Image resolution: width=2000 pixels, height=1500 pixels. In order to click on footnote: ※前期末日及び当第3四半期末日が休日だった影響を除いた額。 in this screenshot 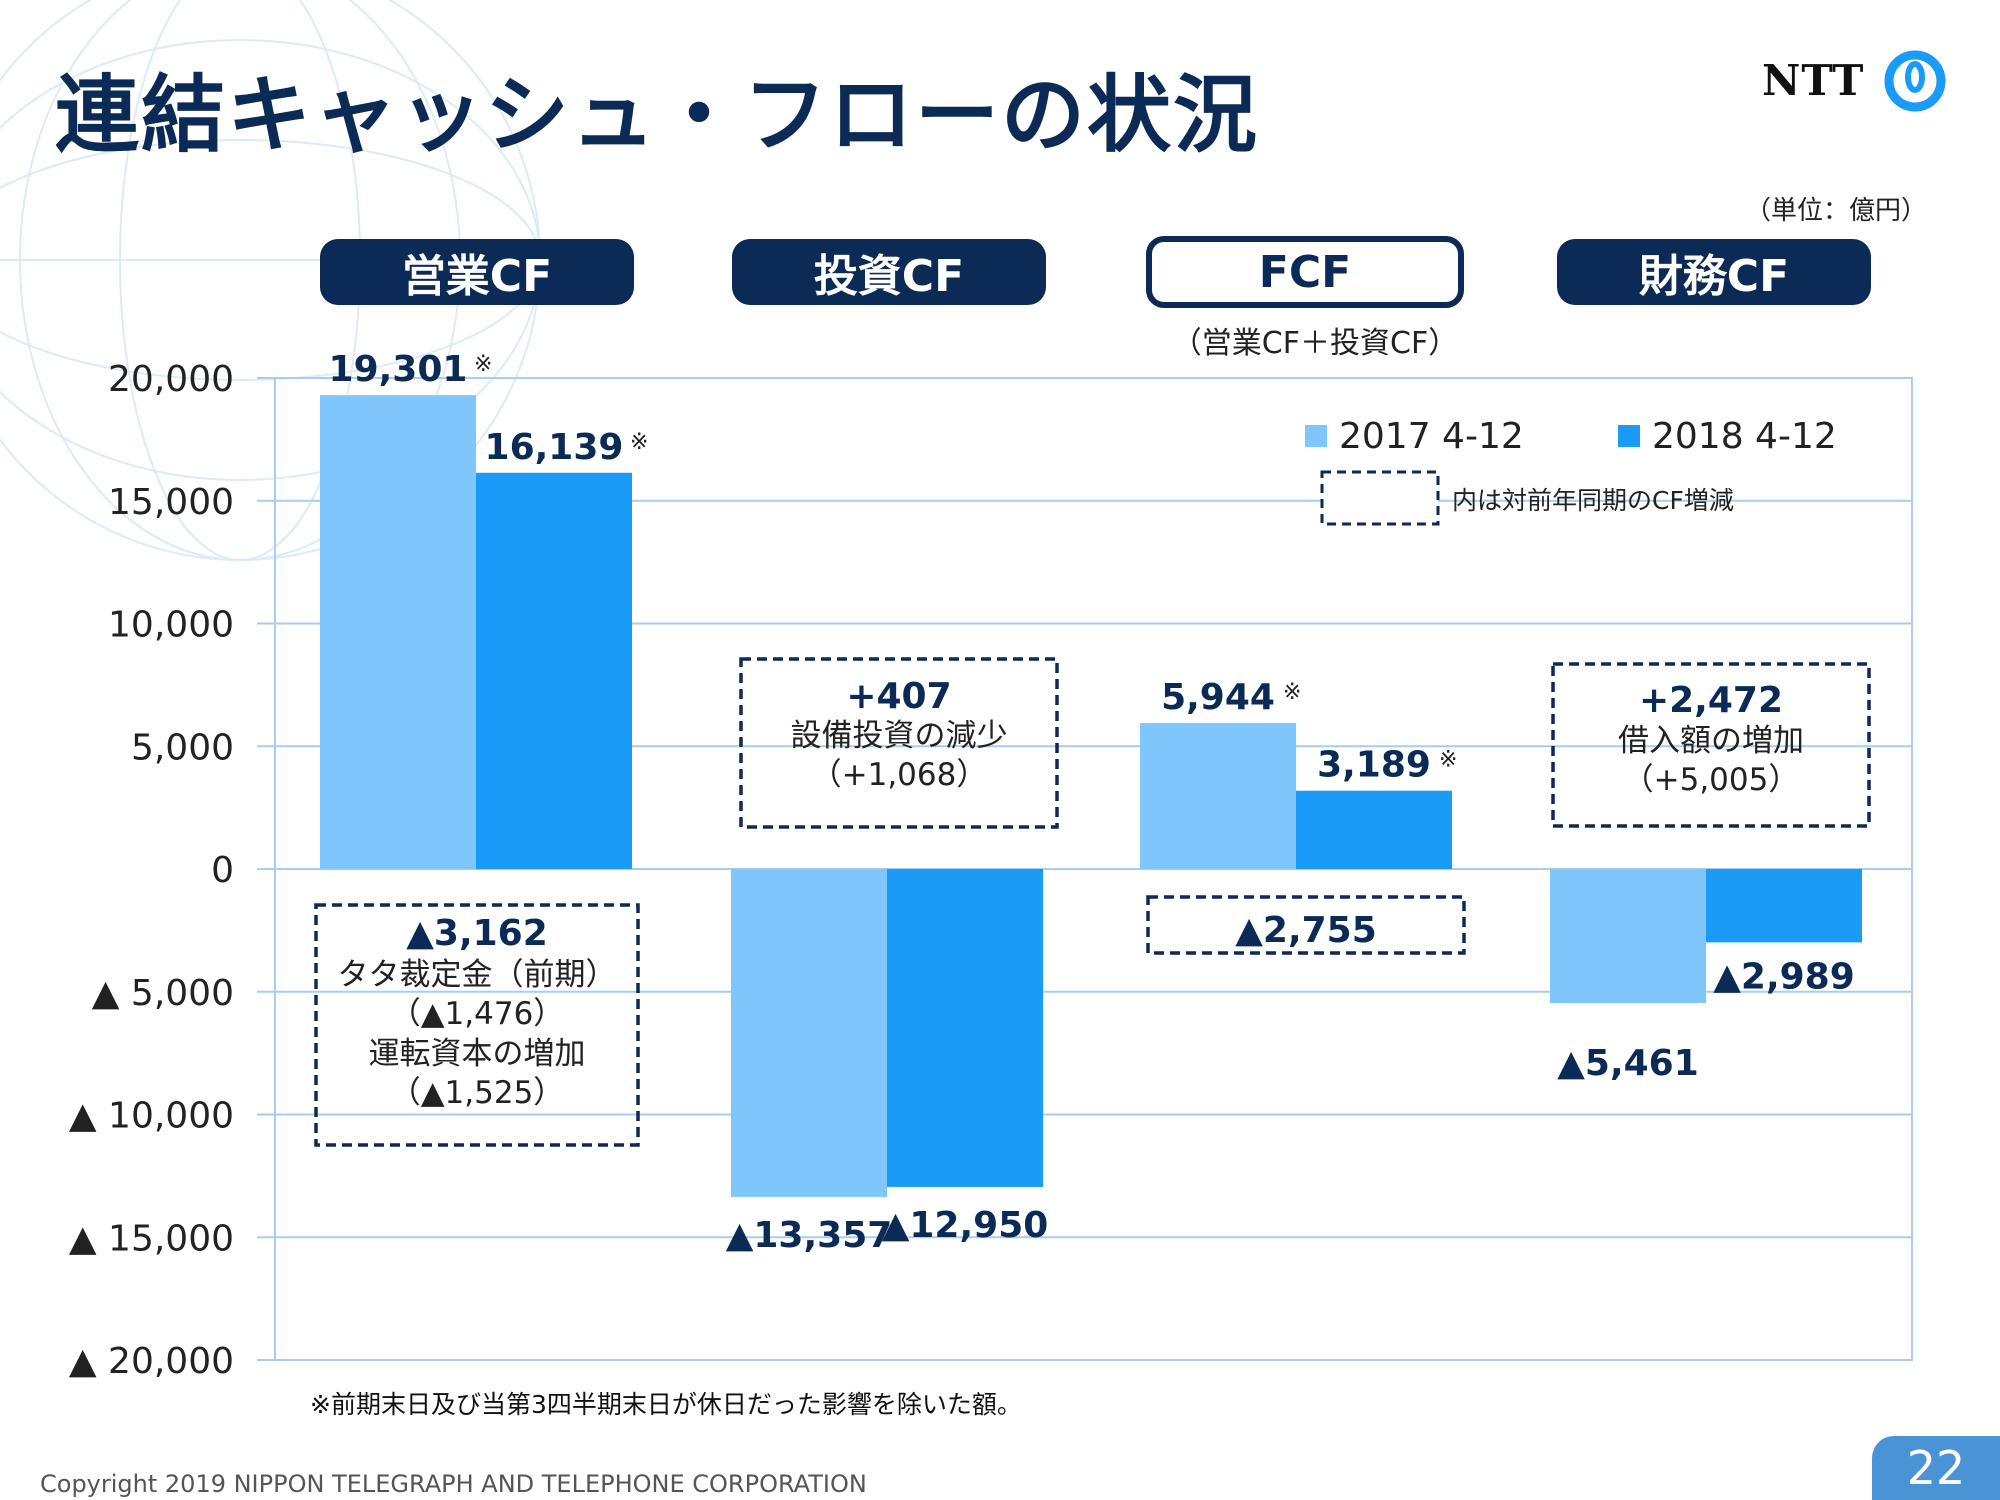, I will do `click(666, 1404)`.